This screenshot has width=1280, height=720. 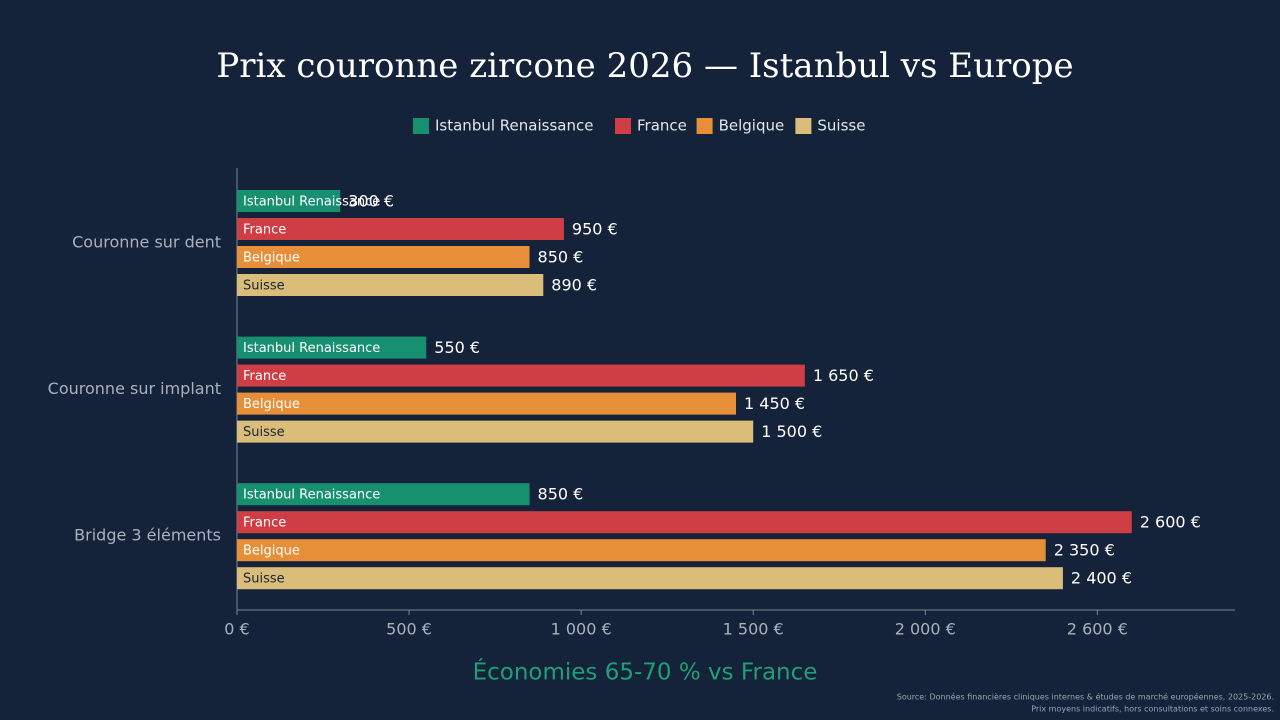 What do you see at coordinates (409, 629) in the screenshot?
I see `x-tick-label: 500 €` at bounding box center [409, 629].